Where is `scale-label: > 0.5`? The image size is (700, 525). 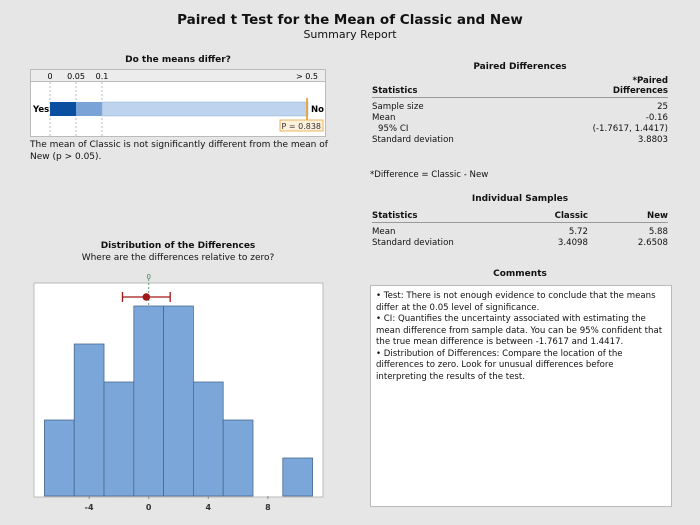 scale-label: > 0.5 is located at coordinates (307, 76).